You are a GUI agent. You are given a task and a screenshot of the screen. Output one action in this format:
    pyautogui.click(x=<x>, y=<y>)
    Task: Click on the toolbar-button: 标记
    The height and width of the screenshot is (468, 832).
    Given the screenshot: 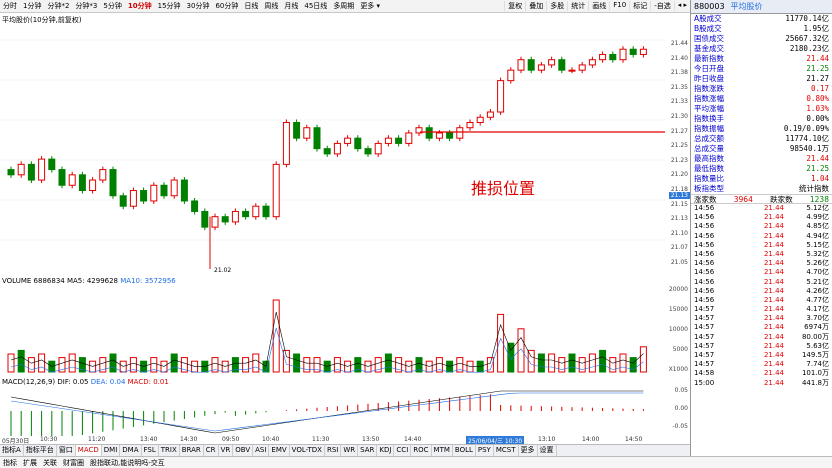 What is the action you would take?
    pyautogui.click(x=639, y=6)
    